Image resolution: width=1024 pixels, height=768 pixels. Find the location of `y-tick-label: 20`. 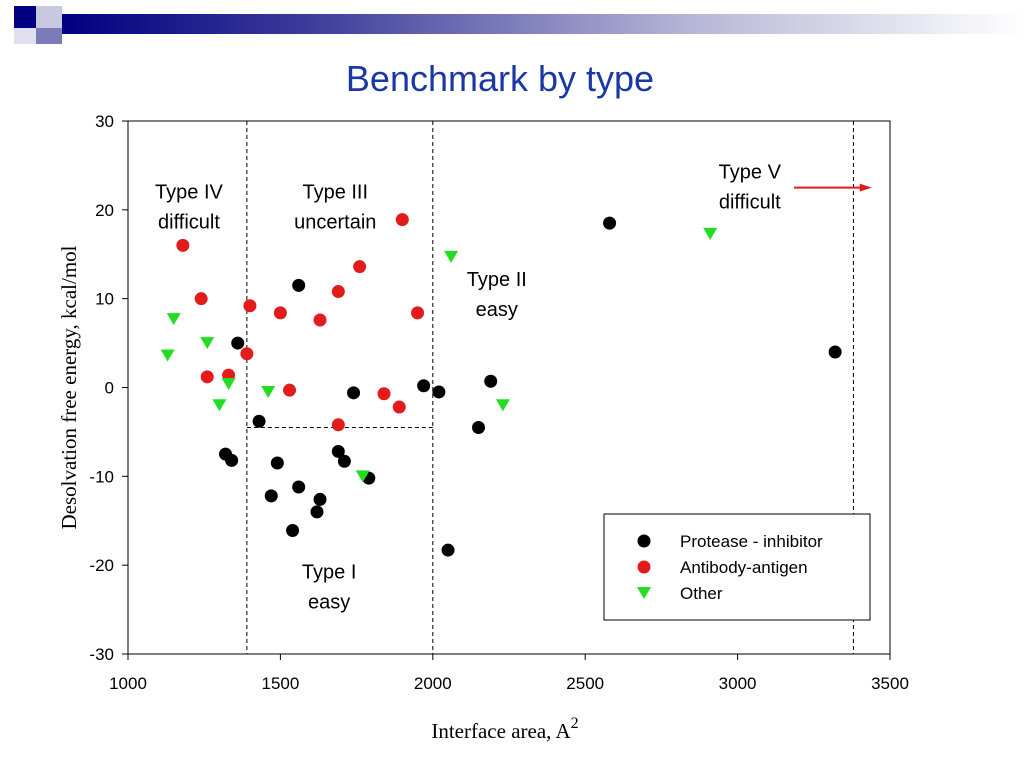

y-tick-label: 20 is located at coordinates (104, 210).